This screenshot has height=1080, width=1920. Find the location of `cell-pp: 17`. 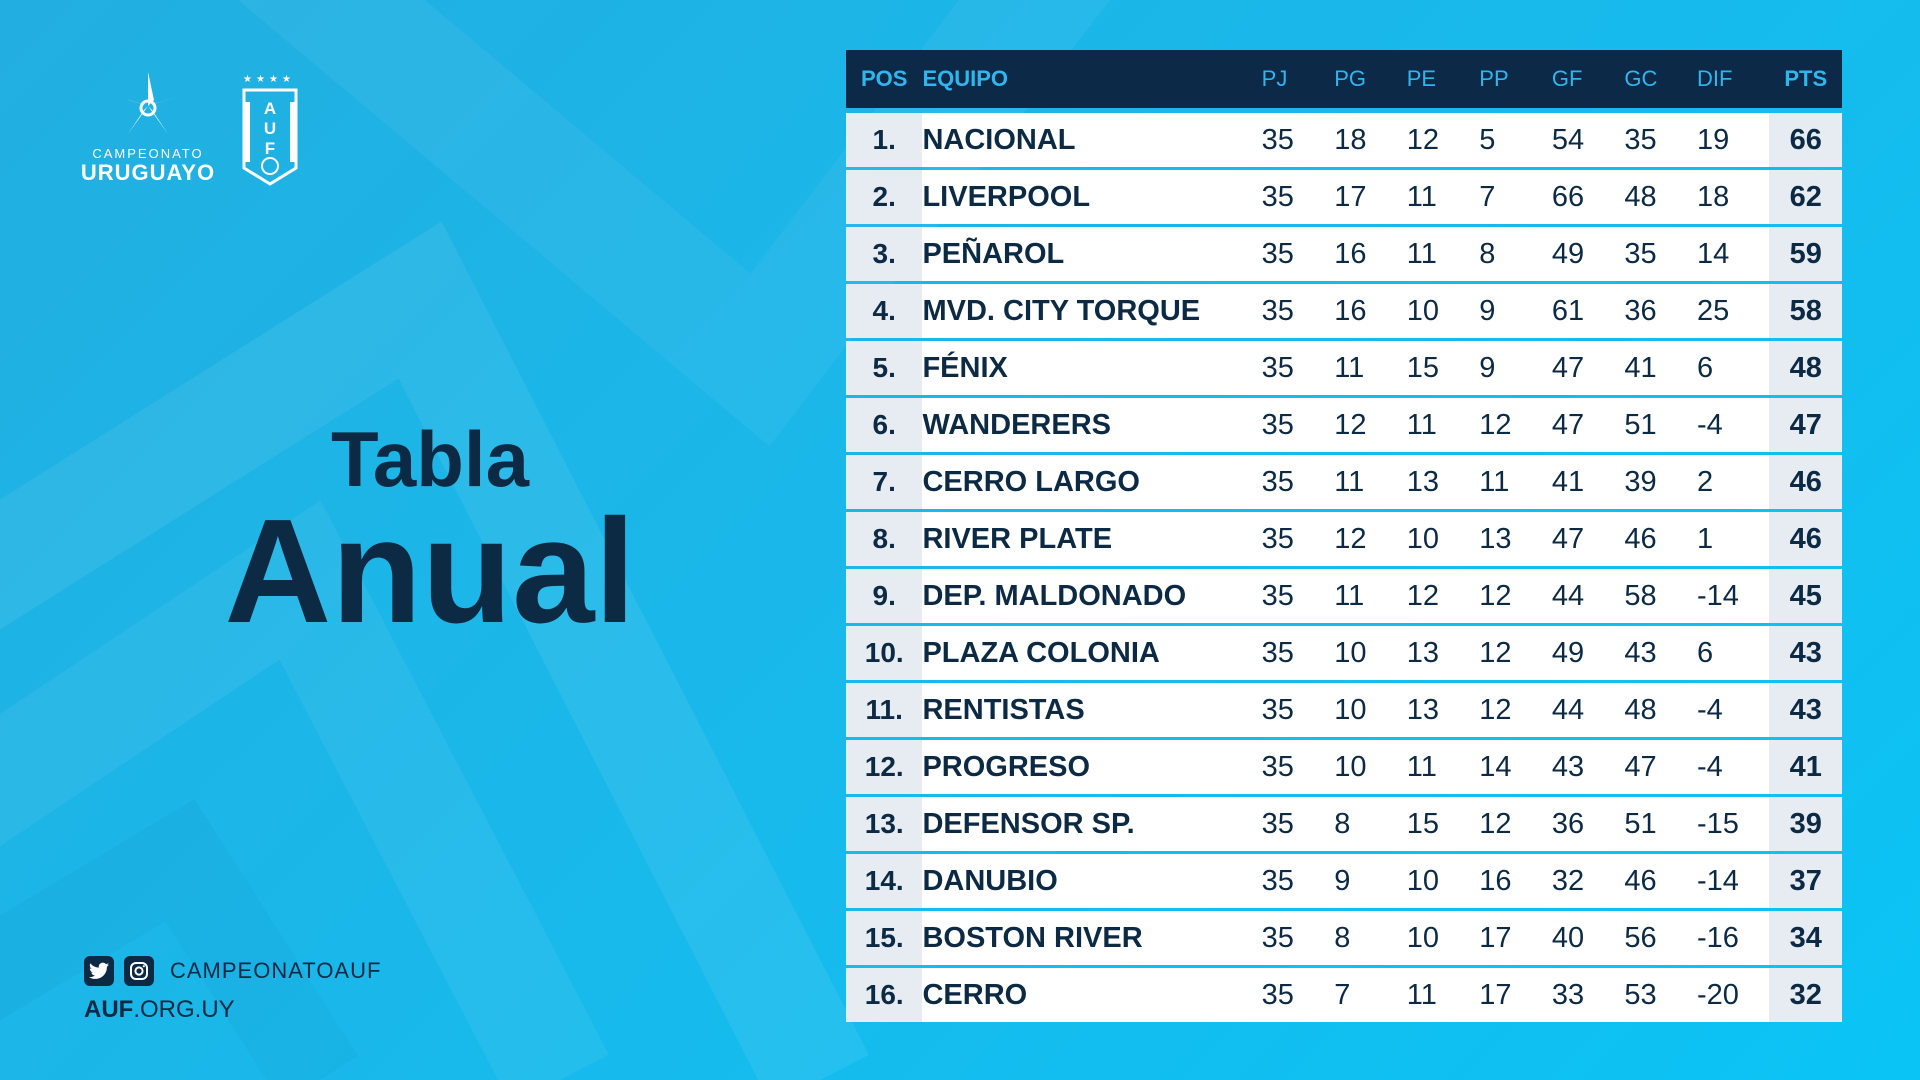

cell-pp: 17 is located at coordinates (1495, 994).